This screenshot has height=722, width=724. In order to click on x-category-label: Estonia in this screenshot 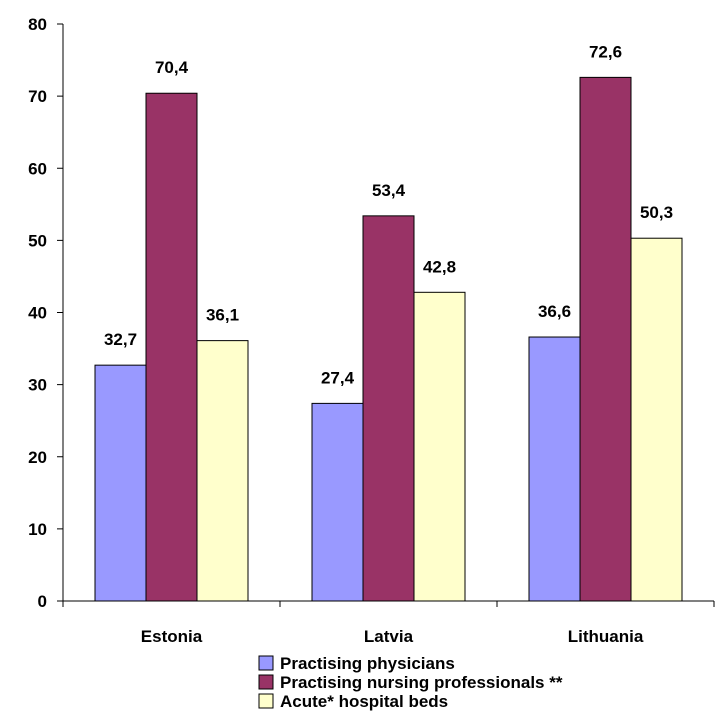, I will do `click(172, 636)`.